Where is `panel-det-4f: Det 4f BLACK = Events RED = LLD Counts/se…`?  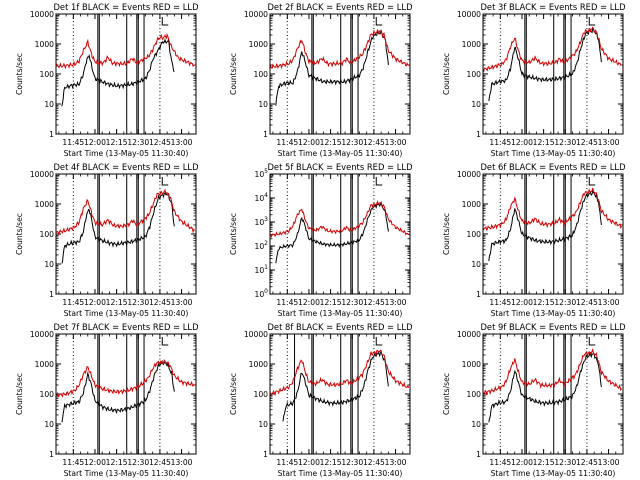
panel-det-4f: Det 4f BLACK = Events RED = LLD Counts/se… is located at coordinates (107, 240).